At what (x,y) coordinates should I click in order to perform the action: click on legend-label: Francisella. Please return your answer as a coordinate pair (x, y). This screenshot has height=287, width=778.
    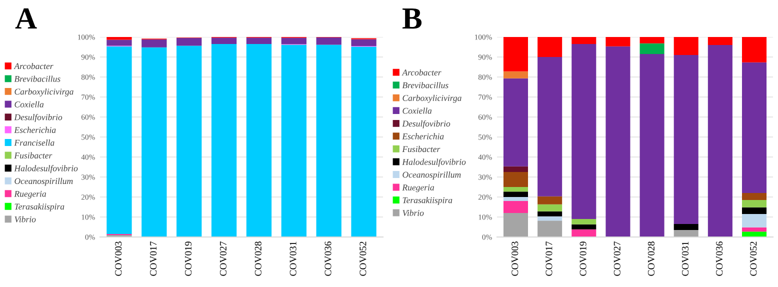
    Looking at the image, I should click on (34, 143).